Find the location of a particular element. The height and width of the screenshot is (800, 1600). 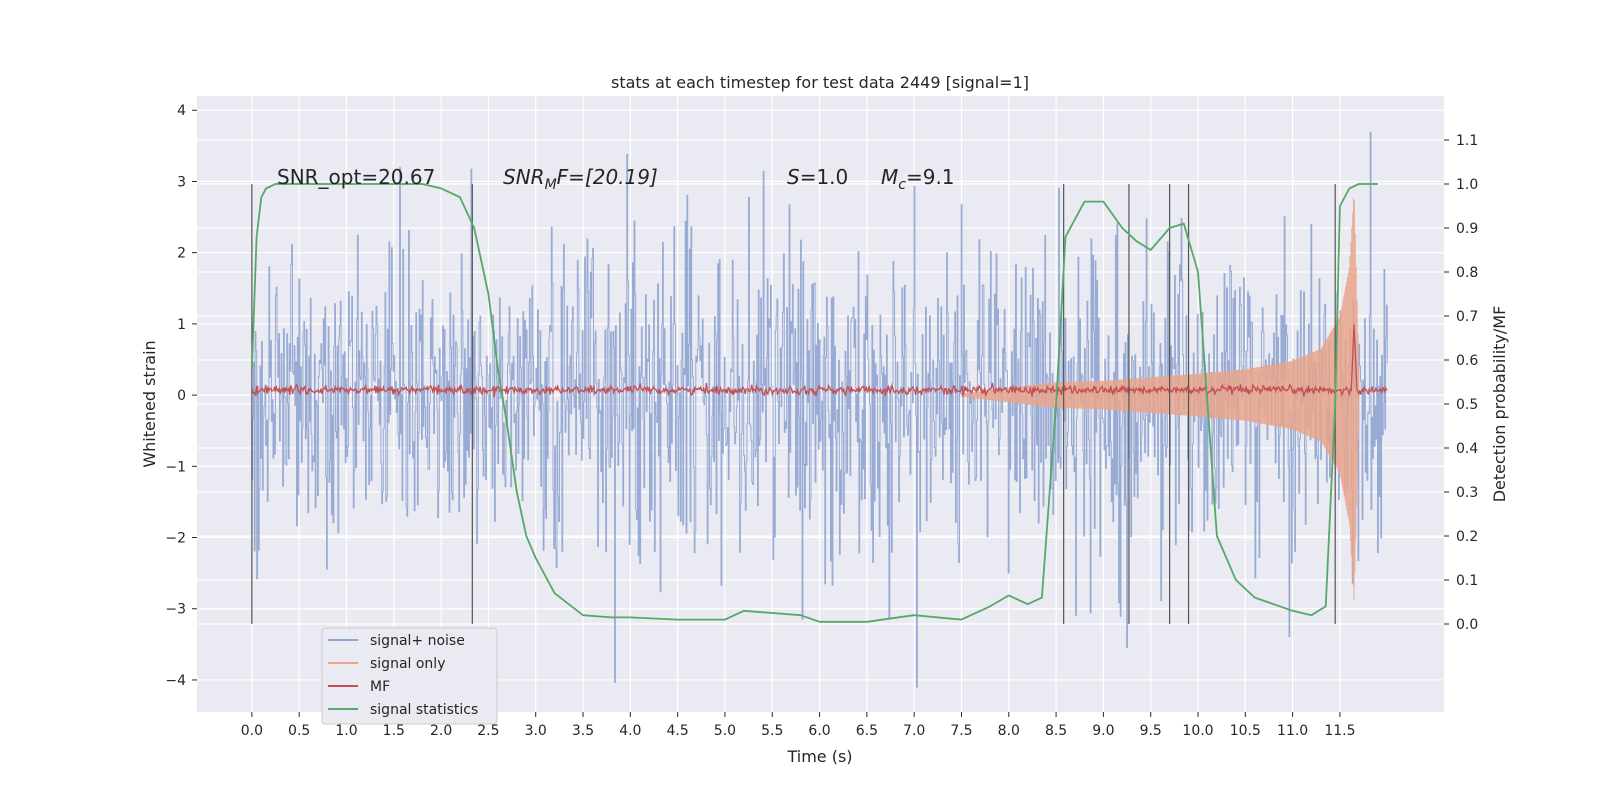

legend-label-signal-only: signal only is located at coordinates (407, 664).